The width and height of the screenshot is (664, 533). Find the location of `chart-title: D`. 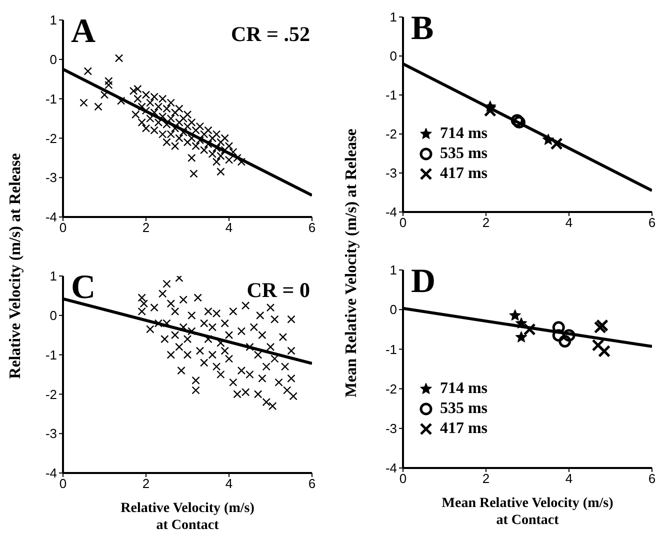

chart-title: D is located at coordinates (423, 281).